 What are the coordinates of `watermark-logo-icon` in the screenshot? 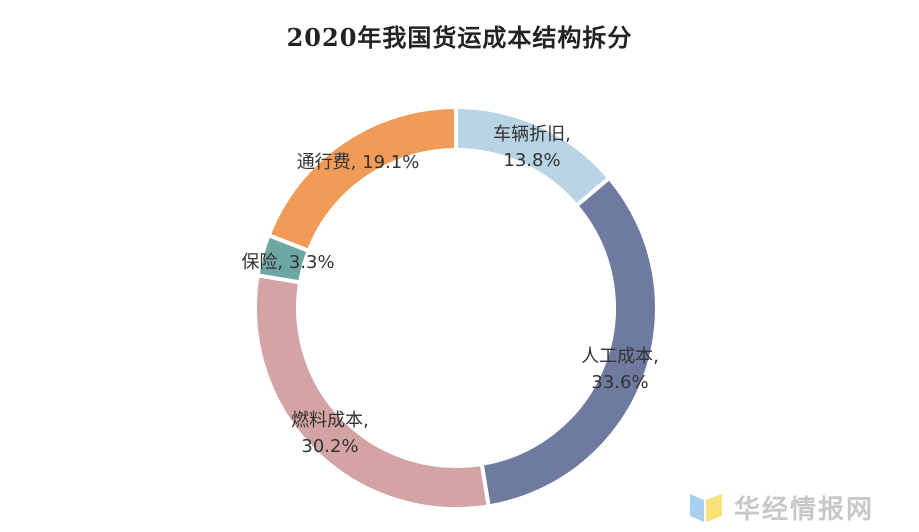 It's located at (706, 508).